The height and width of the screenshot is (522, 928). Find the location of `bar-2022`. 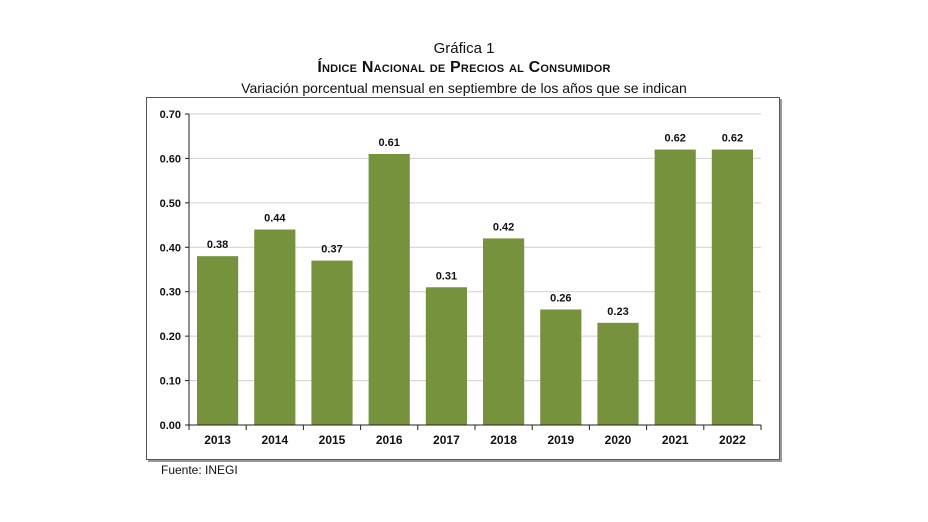

bar-2022 is located at coordinates (732, 287).